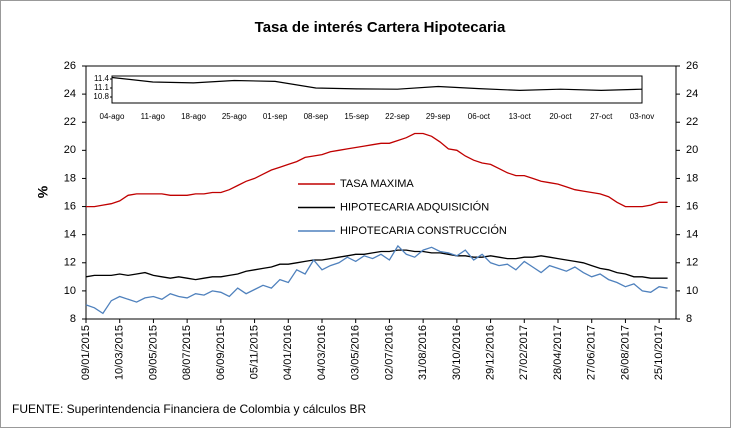 This screenshot has height=428, width=731. What do you see at coordinates (625, 352) in the screenshot?
I see `x-tick-label: 26/08/2017` at bounding box center [625, 352].